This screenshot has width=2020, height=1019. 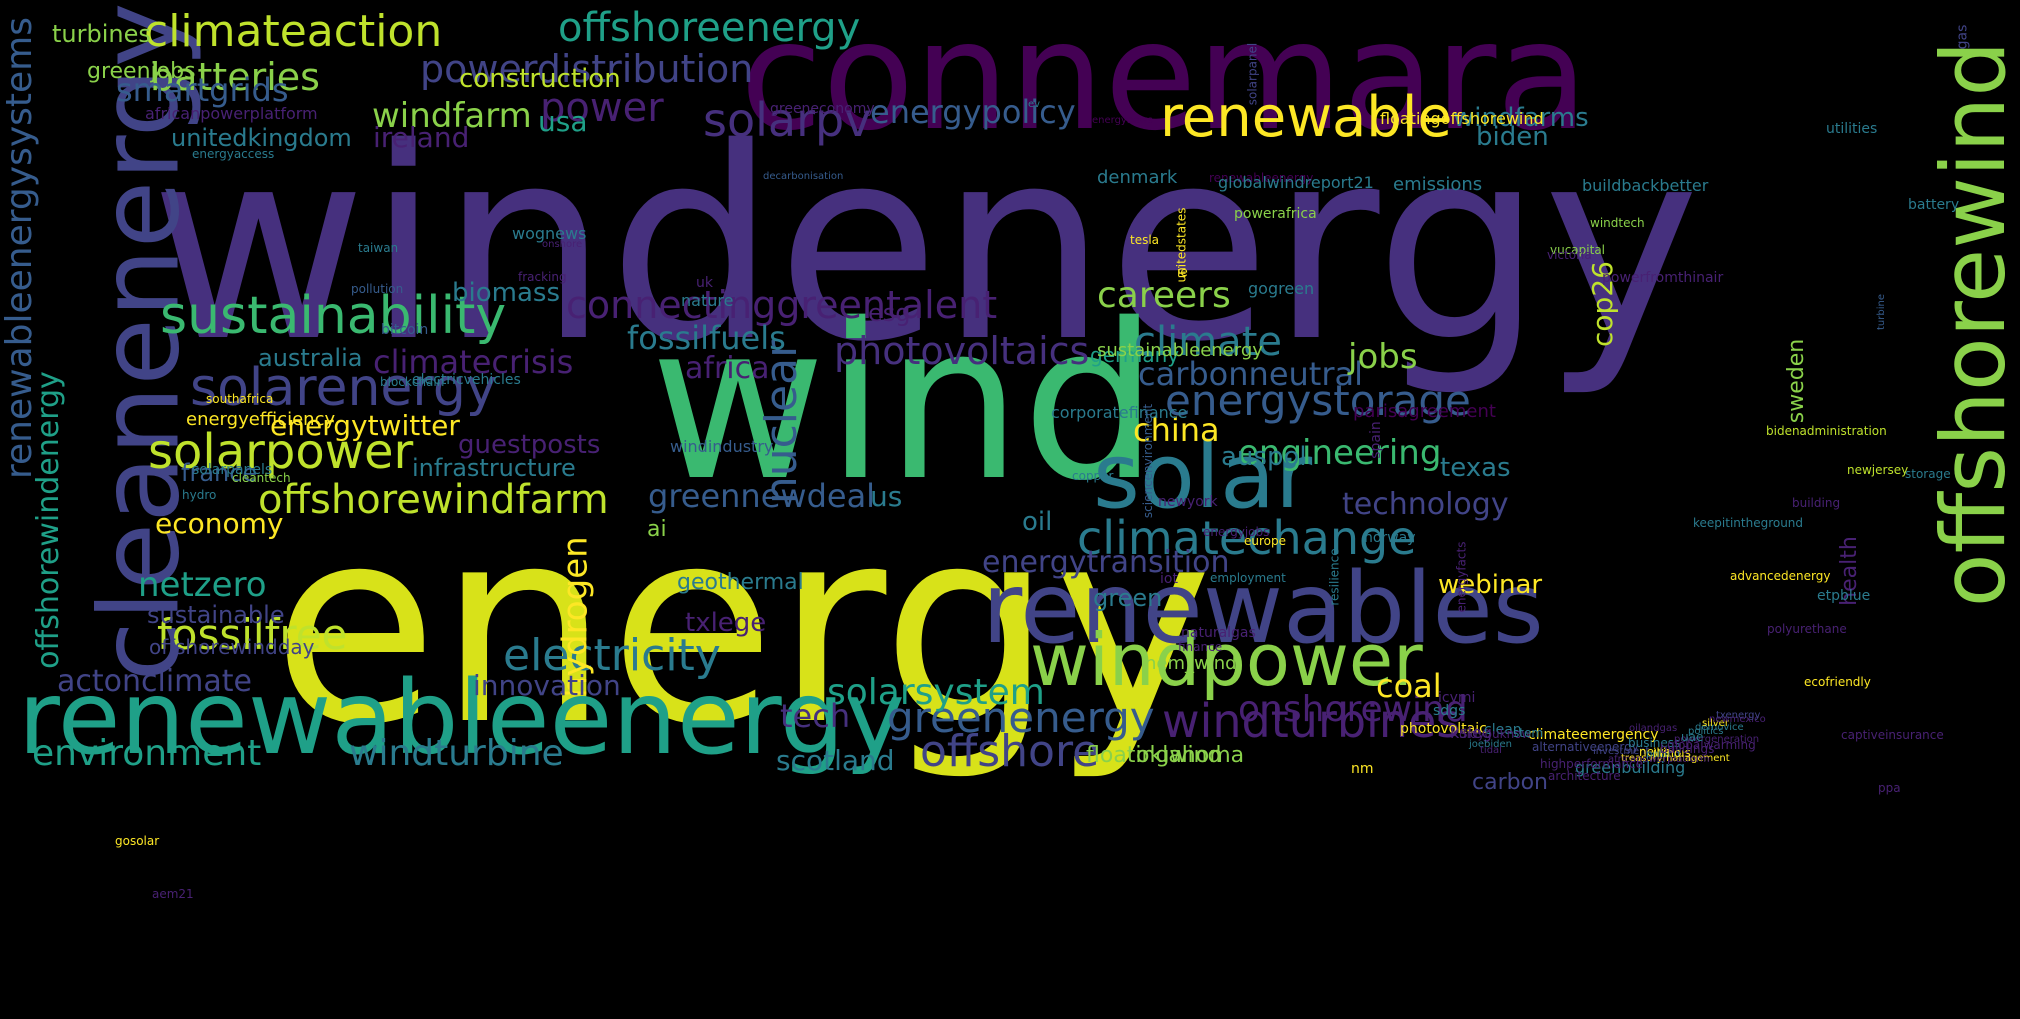 I want to click on word-electricity: electricity, so click(x=612, y=655).